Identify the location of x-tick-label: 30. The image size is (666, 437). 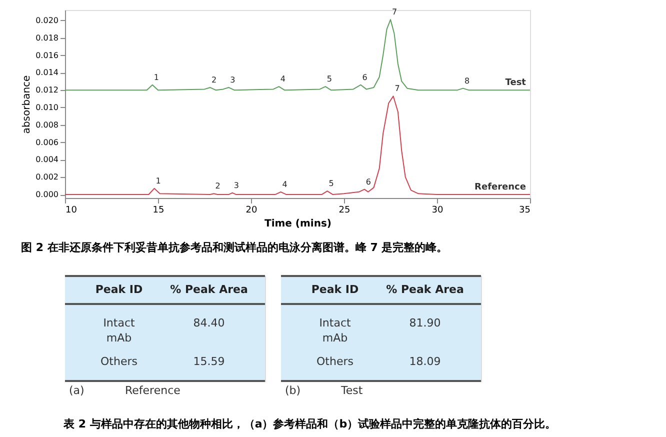
(438, 211).